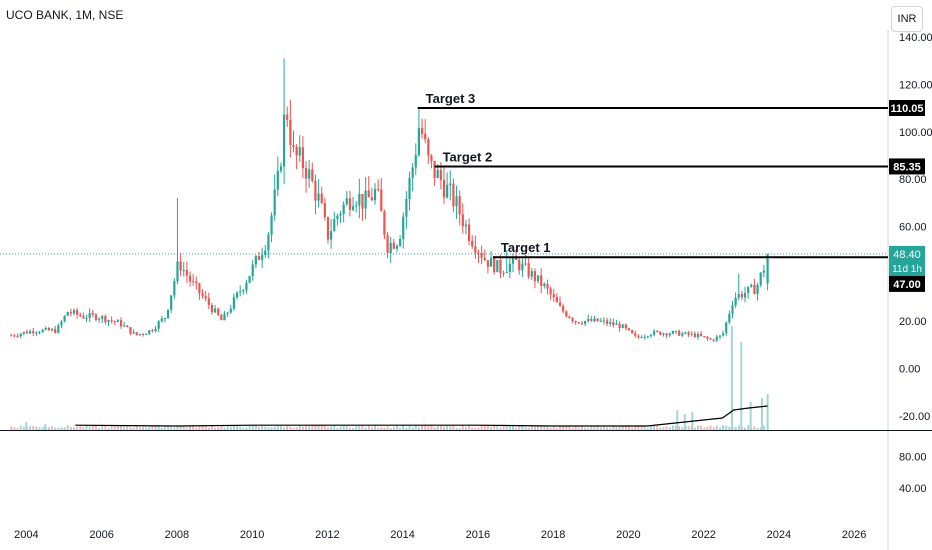 This screenshot has height=550, width=932. What do you see at coordinates (101, 535) in the screenshot?
I see `x-tick-label: 2006` at bounding box center [101, 535].